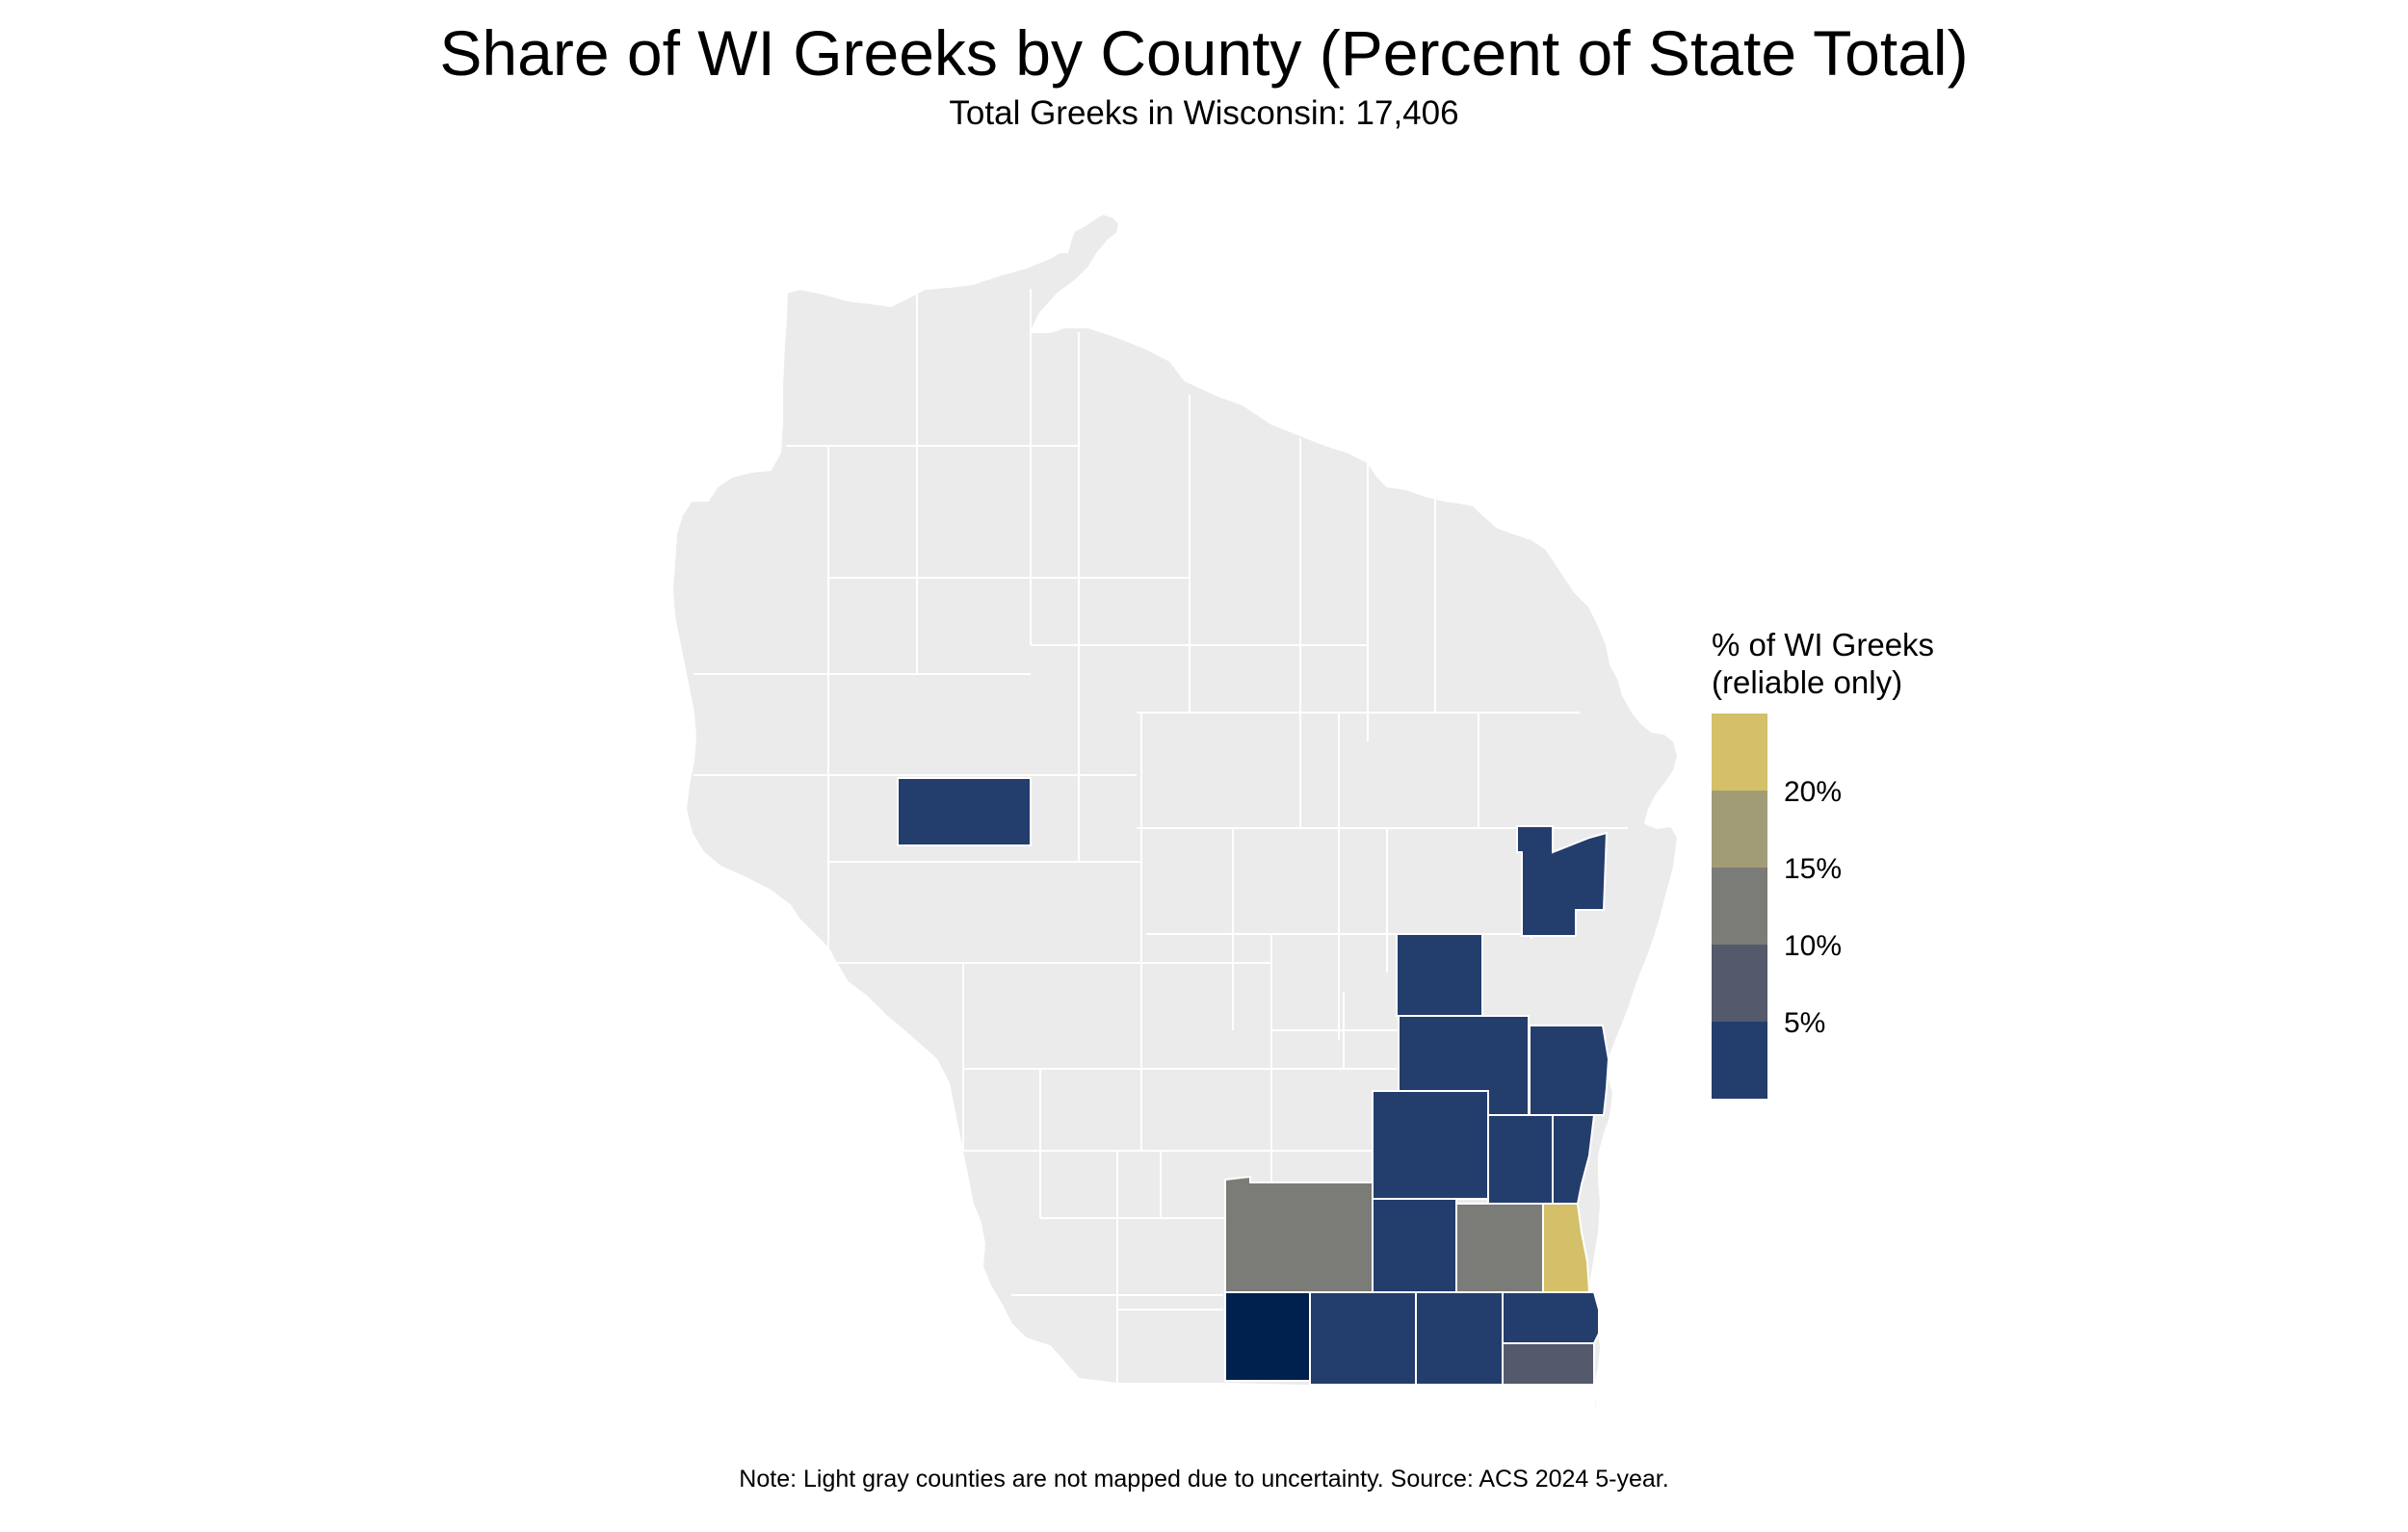 This screenshot has height=1532, width=2408. Describe the element at coordinates (1569, 1070) in the screenshot. I see `county-sheboygan-area` at that location.